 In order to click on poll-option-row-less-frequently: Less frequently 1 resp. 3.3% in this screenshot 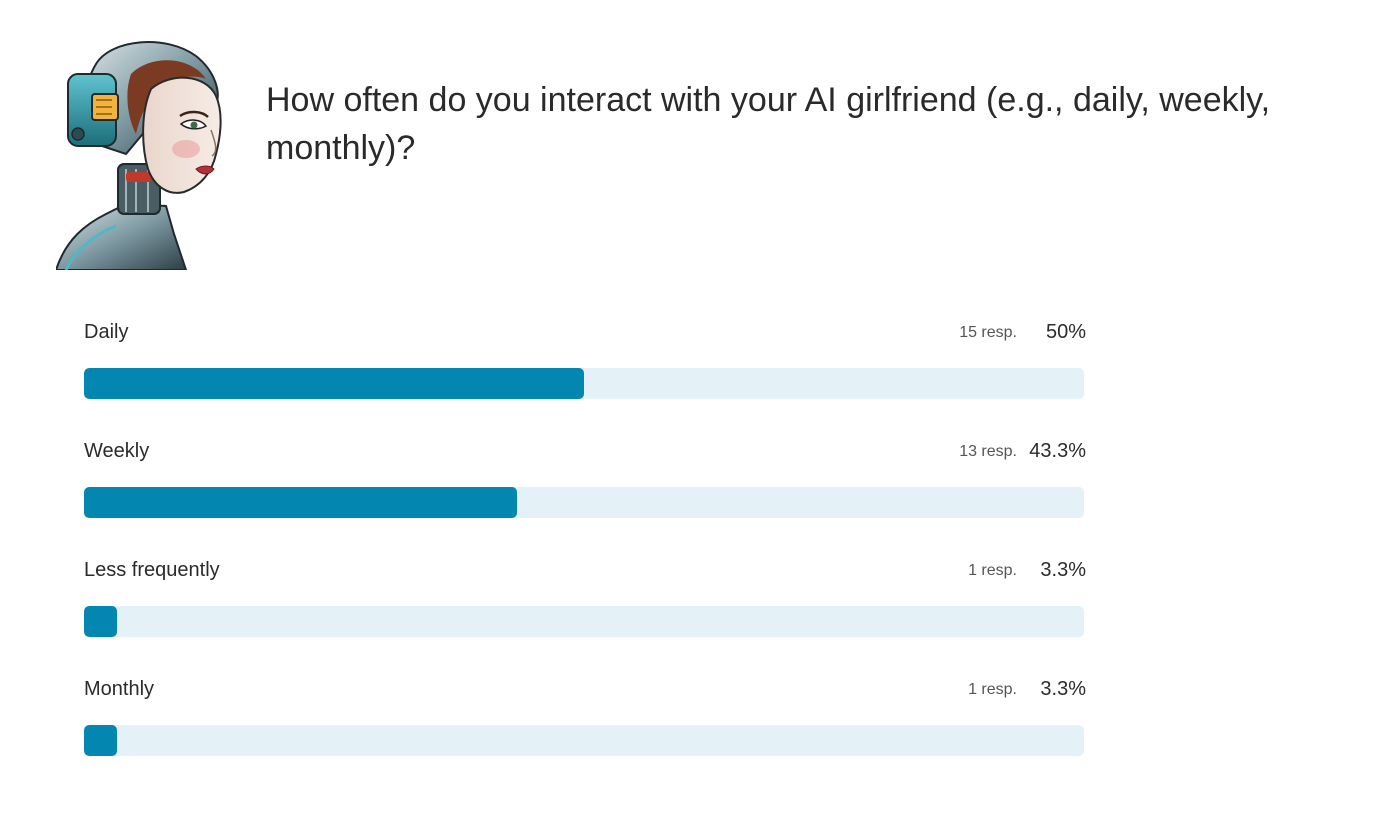, I will do `click(585, 615)`.